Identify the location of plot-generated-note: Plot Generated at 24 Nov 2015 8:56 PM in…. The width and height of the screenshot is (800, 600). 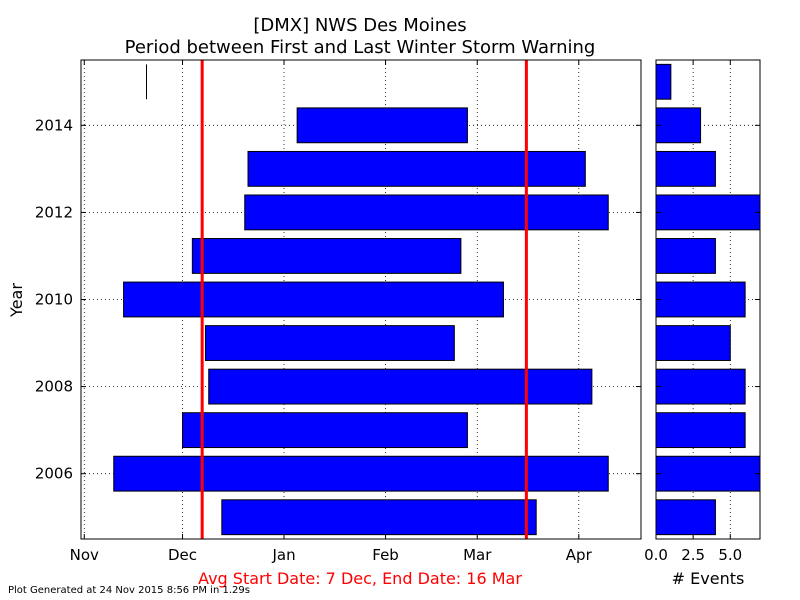
(129, 590).